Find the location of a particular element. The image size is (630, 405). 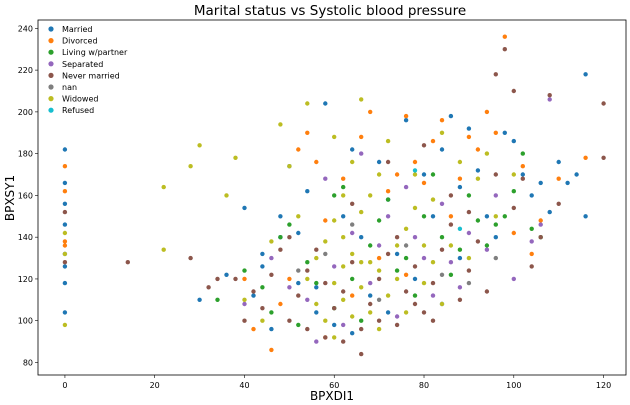

legend-item: Living w/partner is located at coordinates (88, 52).